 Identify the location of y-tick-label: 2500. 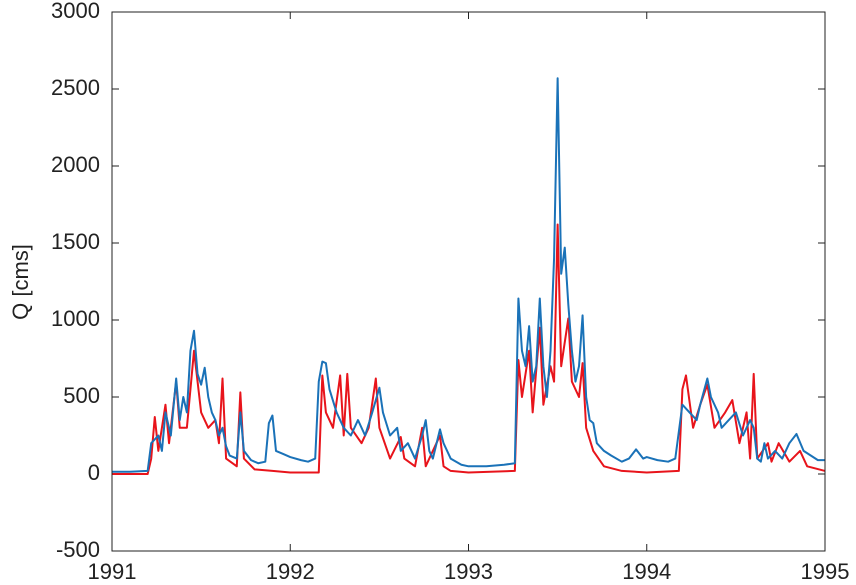
(75, 87).